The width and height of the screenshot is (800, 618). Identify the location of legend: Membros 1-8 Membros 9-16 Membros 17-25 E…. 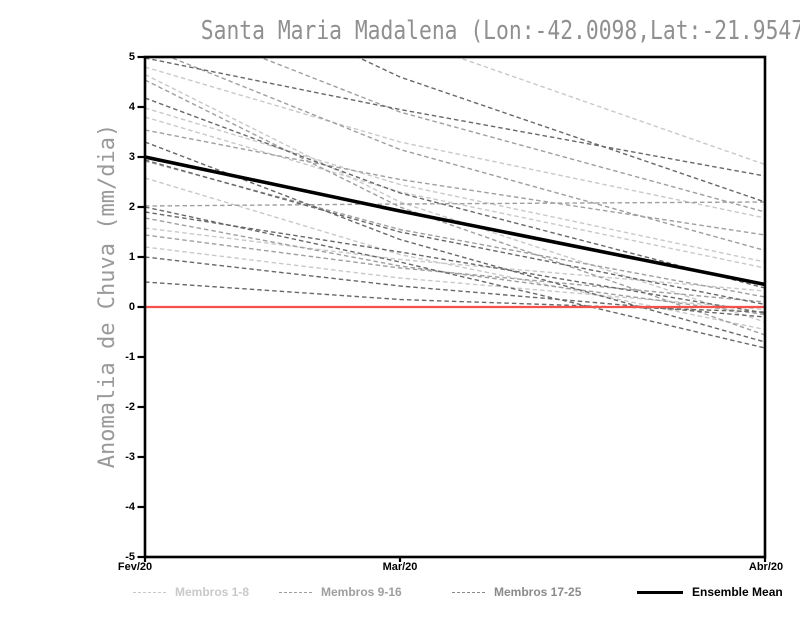
(400, 594).